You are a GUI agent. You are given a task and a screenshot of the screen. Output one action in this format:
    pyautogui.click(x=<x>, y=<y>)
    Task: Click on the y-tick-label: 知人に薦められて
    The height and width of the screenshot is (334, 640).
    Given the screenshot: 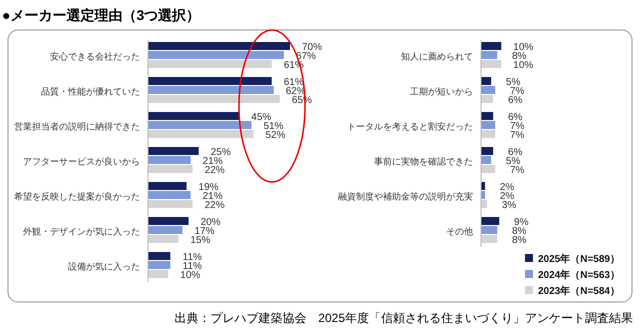 What is the action you would take?
    pyautogui.click(x=437, y=57)
    